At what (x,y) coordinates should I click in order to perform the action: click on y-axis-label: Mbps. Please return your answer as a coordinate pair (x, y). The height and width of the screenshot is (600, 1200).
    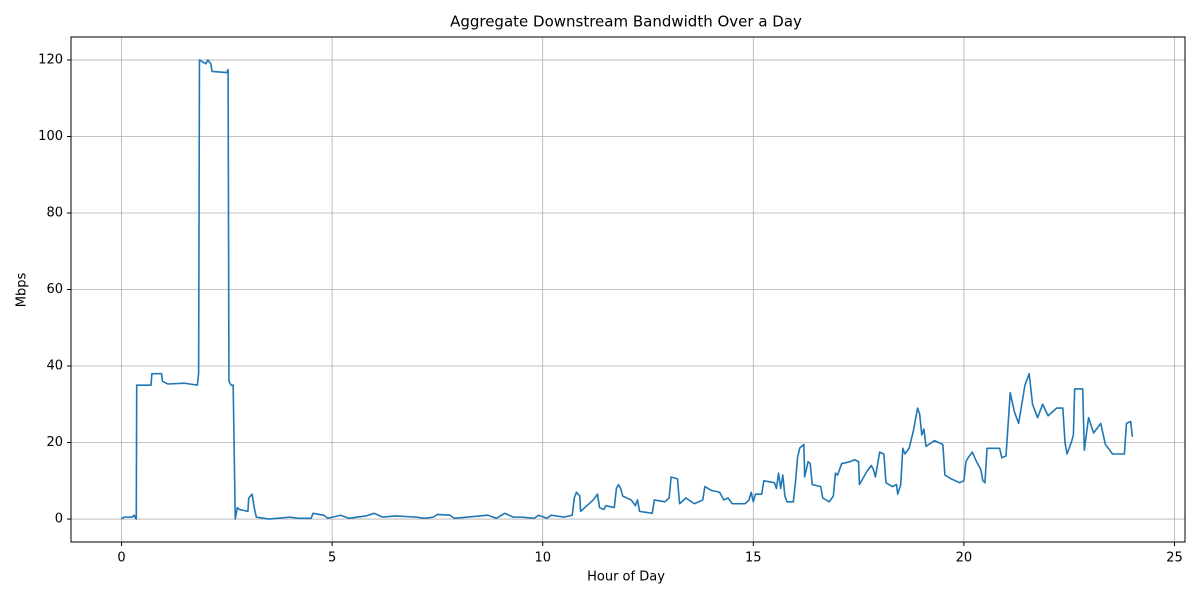
    Looking at the image, I should click on (22, 290).